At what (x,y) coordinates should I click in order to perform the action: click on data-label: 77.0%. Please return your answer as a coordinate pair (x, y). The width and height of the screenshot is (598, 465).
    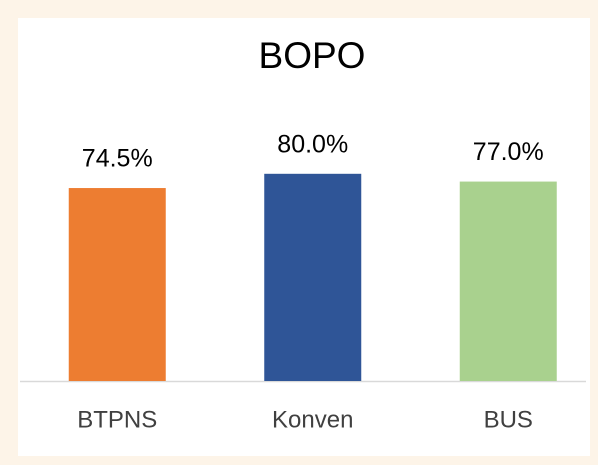
    Looking at the image, I should click on (508, 152).